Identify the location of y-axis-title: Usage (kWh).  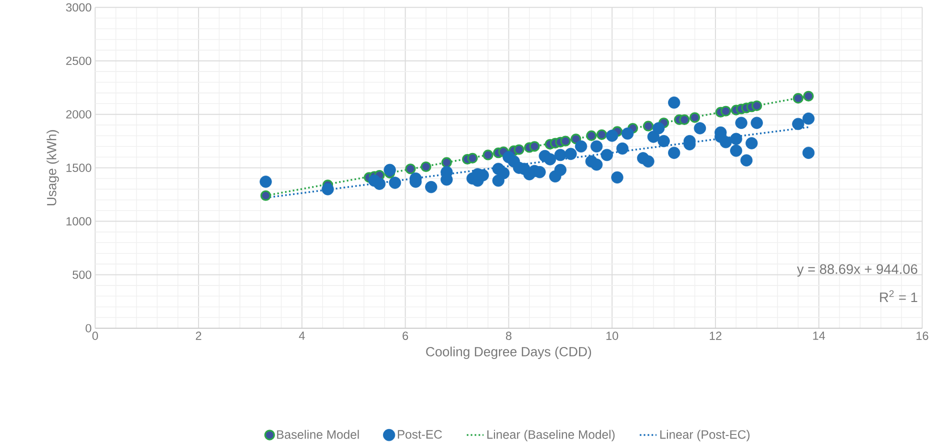
(52, 168).